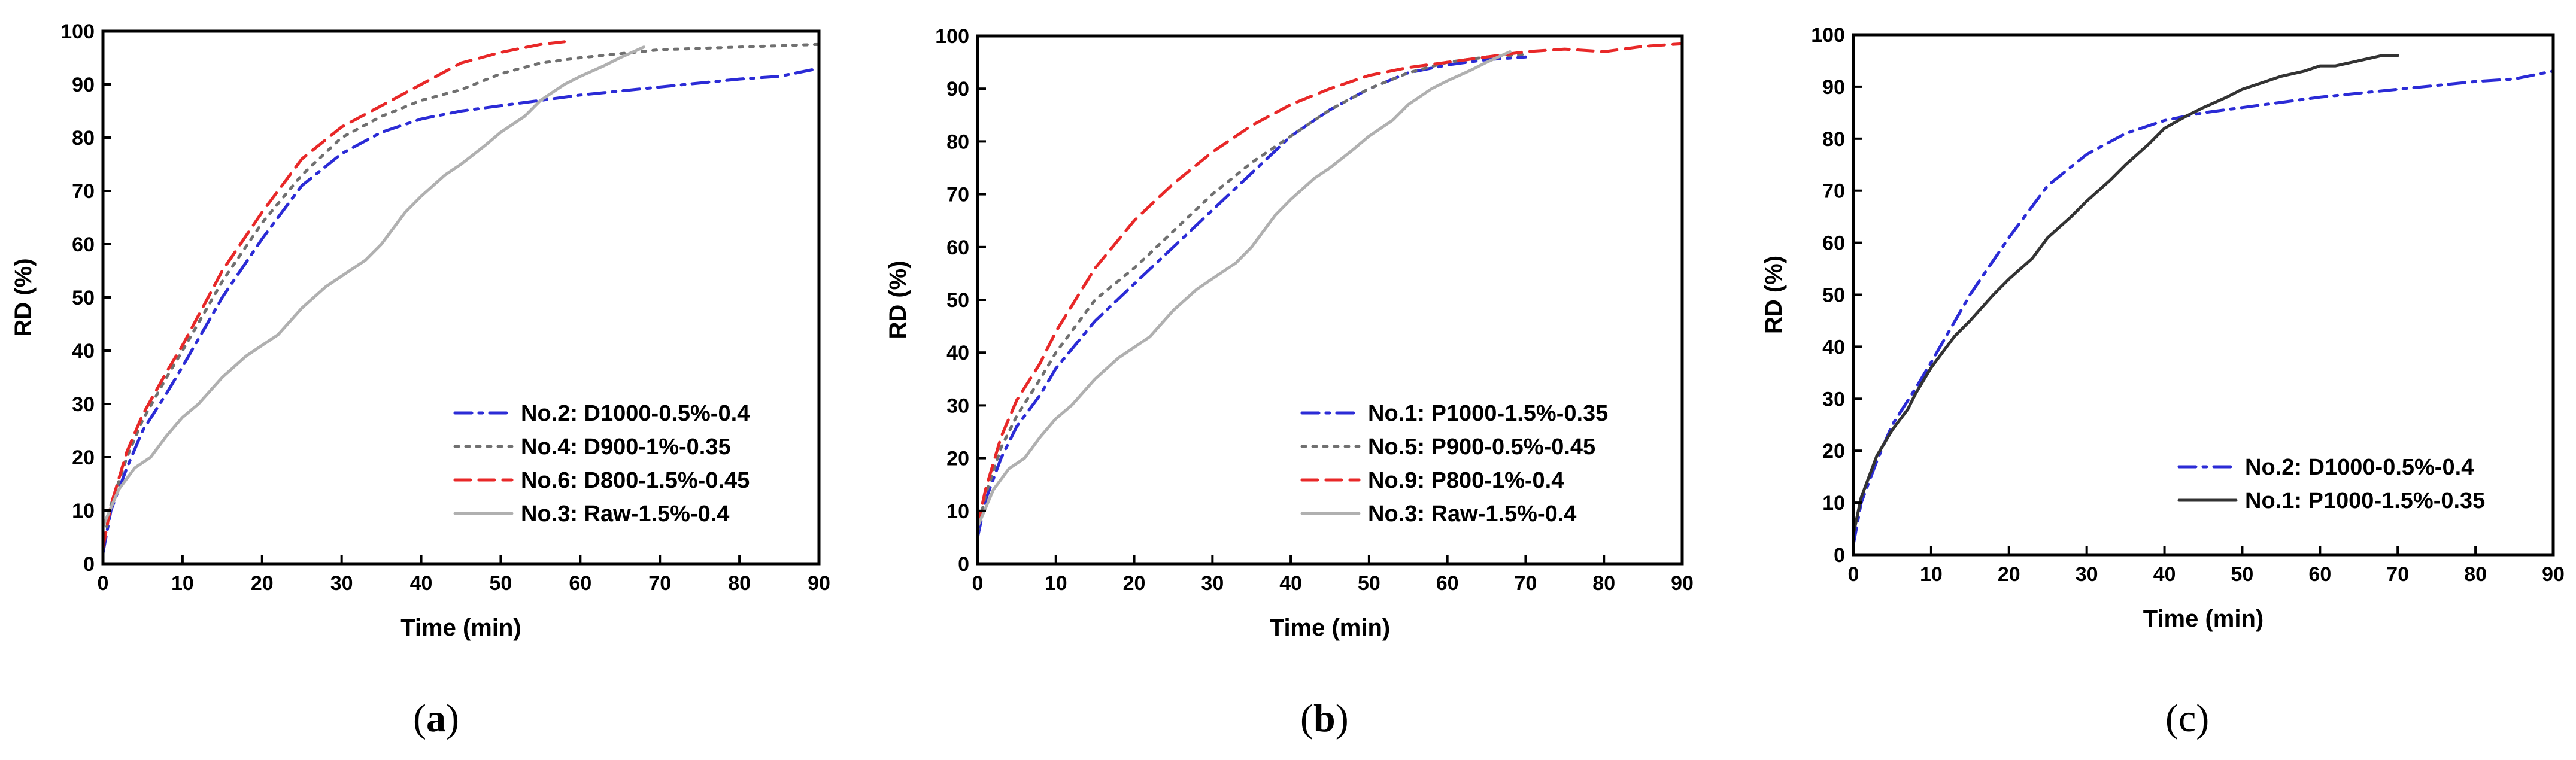 This screenshot has width=2576, height=760. What do you see at coordinates (2187, 719) in the screenshot?
I see `panel-caption: (c)` at bounding box center [2187, 719].